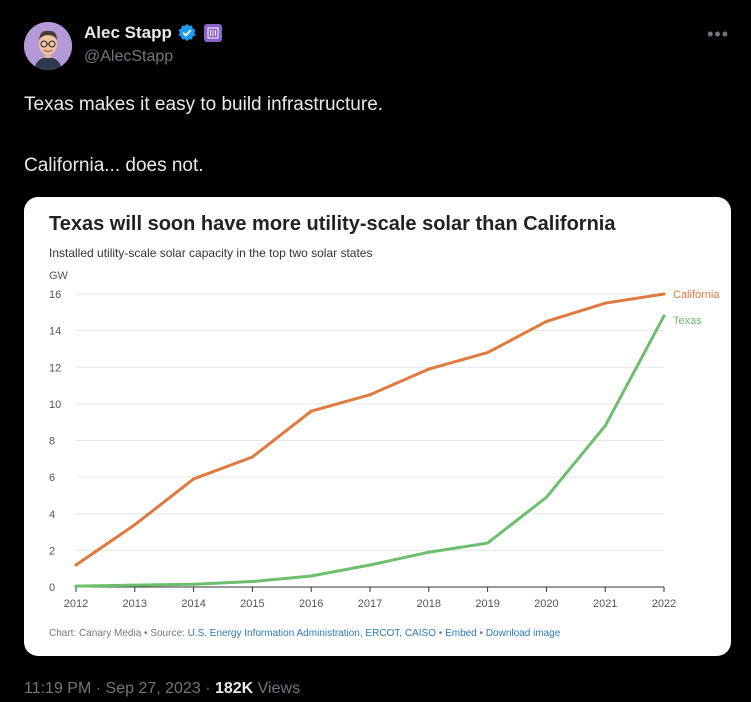 The height and width of the screenshot is (702, 751). What do you see at coordinates (370, 604) in the screenshot?
I see `x-tick-label: 2017` at bounding box center [370, 604].